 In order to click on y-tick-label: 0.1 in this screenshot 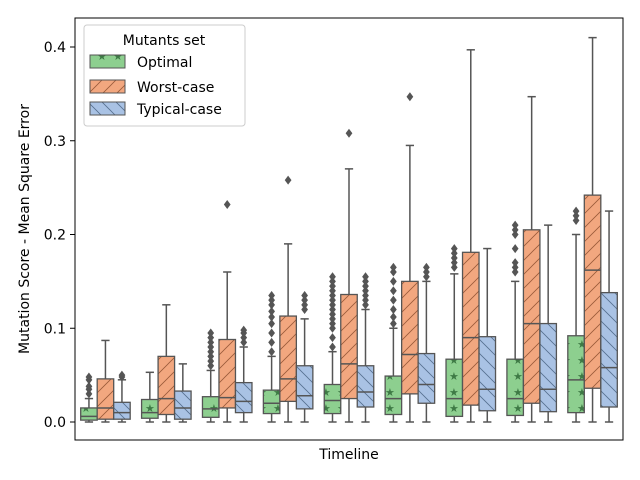, I will do `click(55, 329)`.